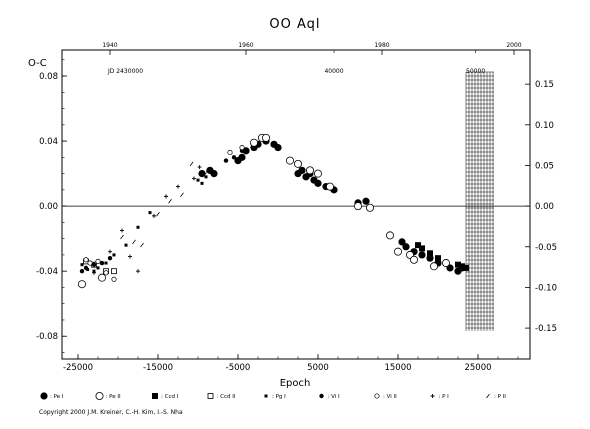 This screenshot has height=429, width=590. I want to click on right-y-tick-label: 0.15, so click(544, 85).